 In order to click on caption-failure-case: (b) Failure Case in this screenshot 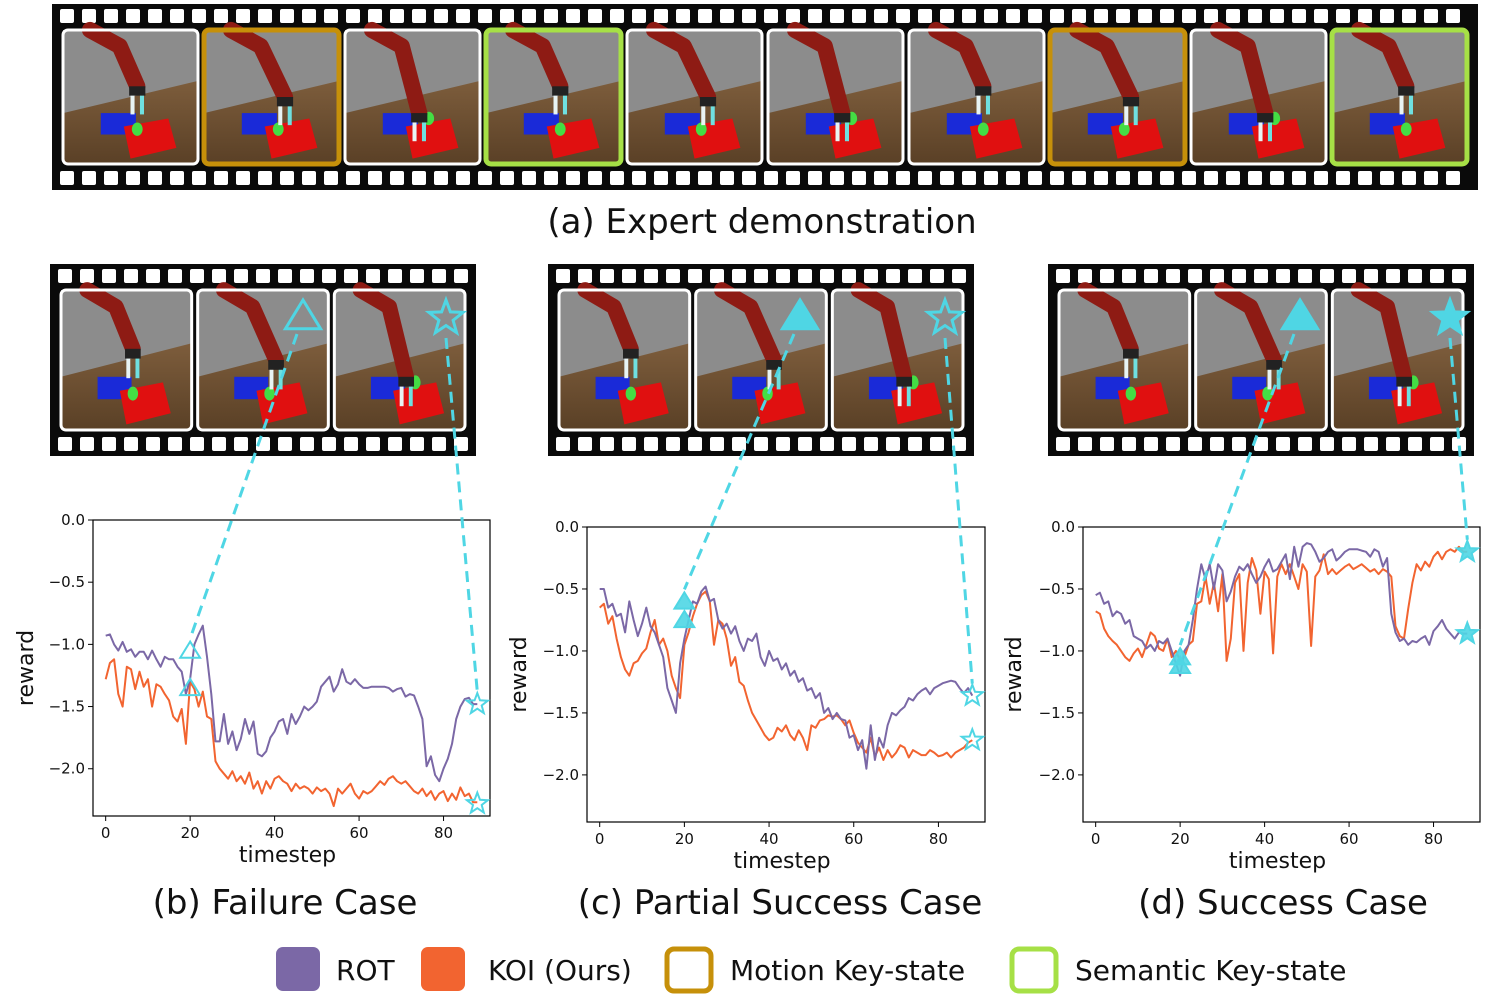, I will do `click(285, 903)`.